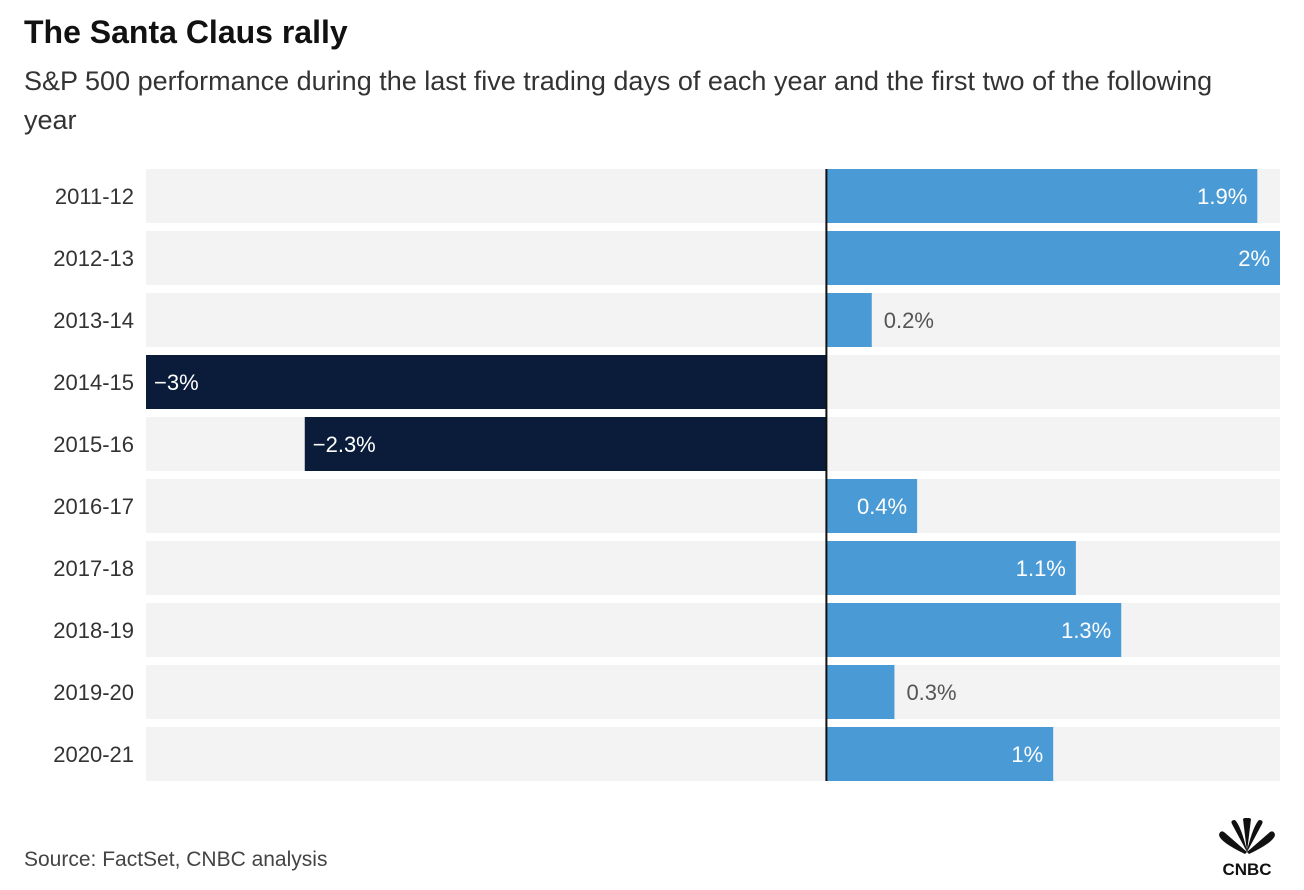 This screenshot has height=890, width=1304. Describe the element at coordinates (93, 692) in the screenshot. I see `category-label: 2019-20` at that location.